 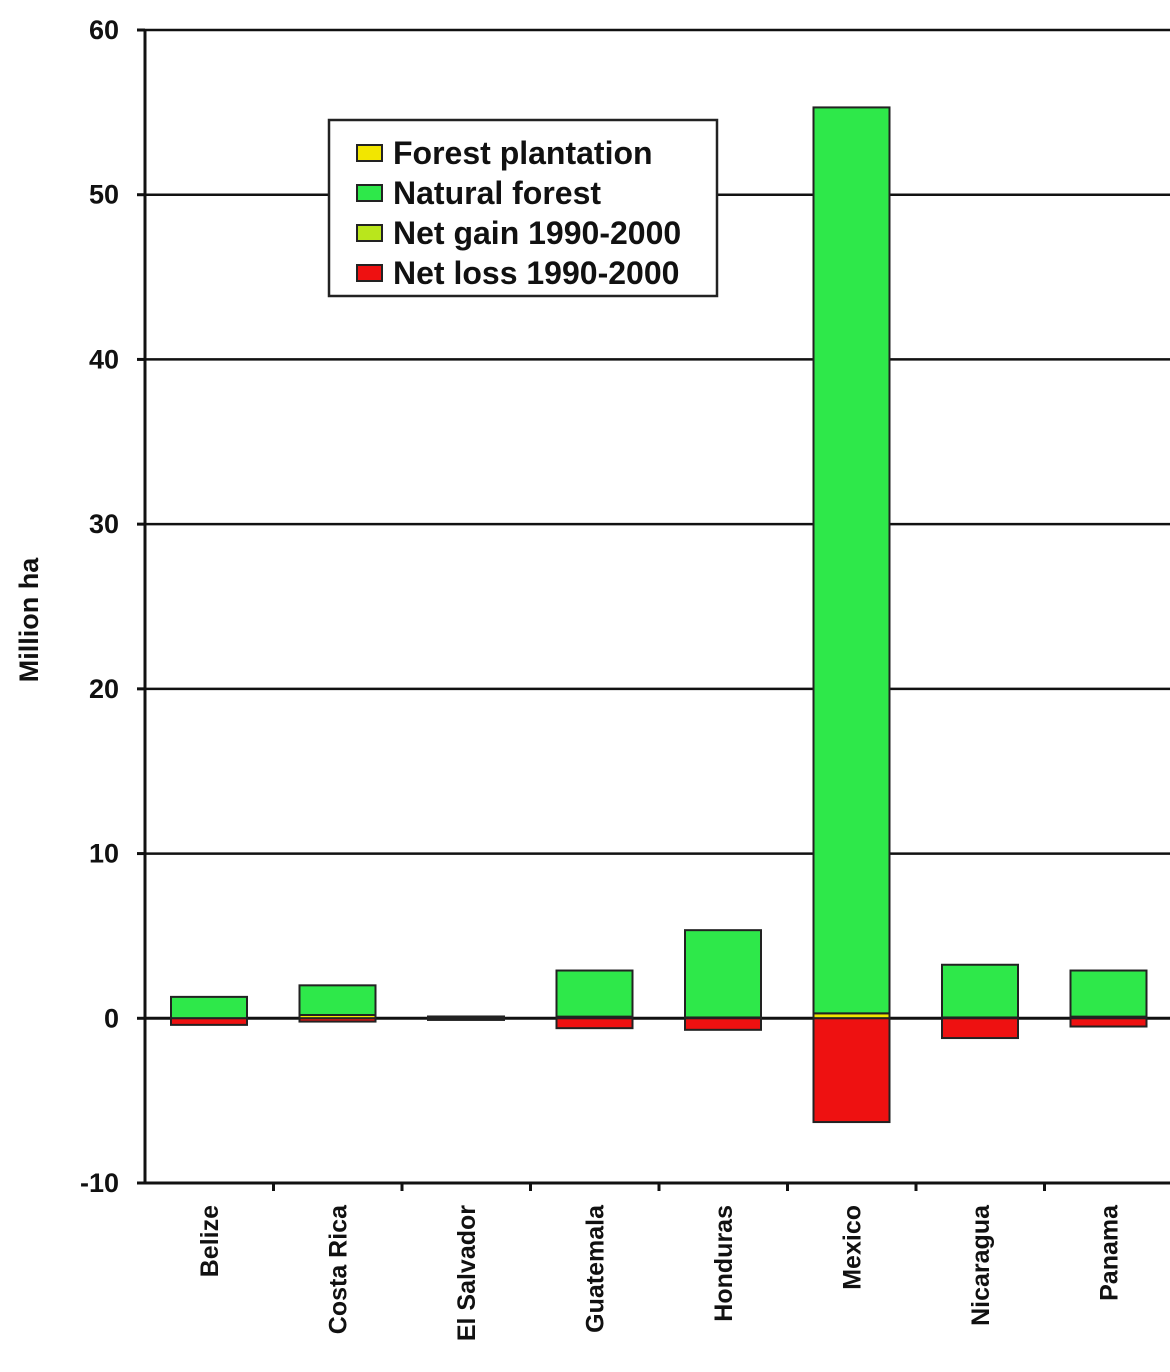 What do you see at coordinates (853, 1247) in the screenshot?
I see `x-tick-label: Mexico` at bounding box center [853, 1247].